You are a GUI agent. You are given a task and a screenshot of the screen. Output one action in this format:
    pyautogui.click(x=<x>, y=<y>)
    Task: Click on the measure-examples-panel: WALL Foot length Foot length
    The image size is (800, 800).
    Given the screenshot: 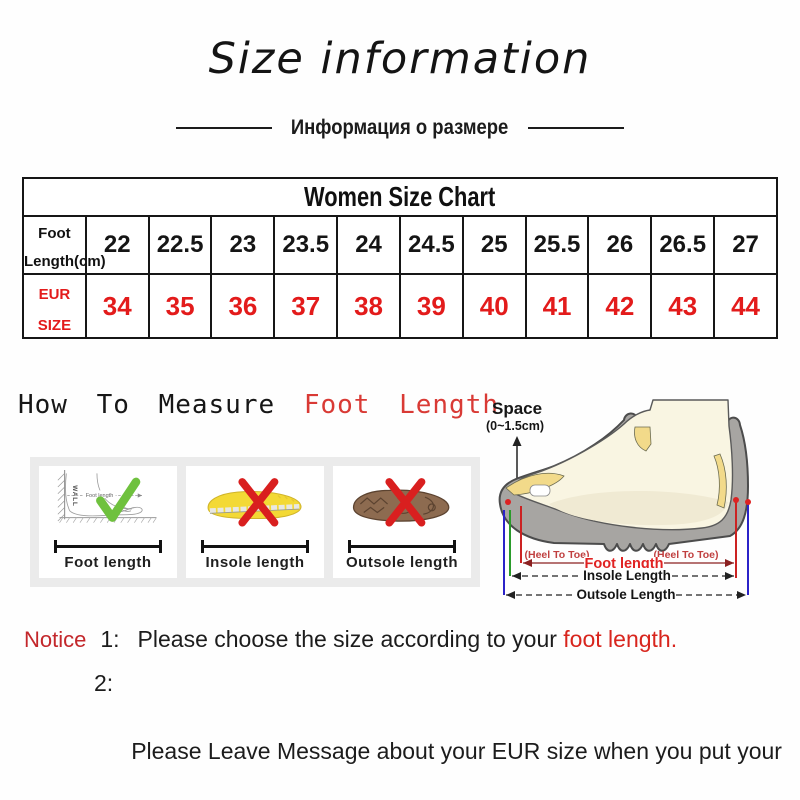 What is the action you would take?
    pyautogui.click(x=255, y=522)
    